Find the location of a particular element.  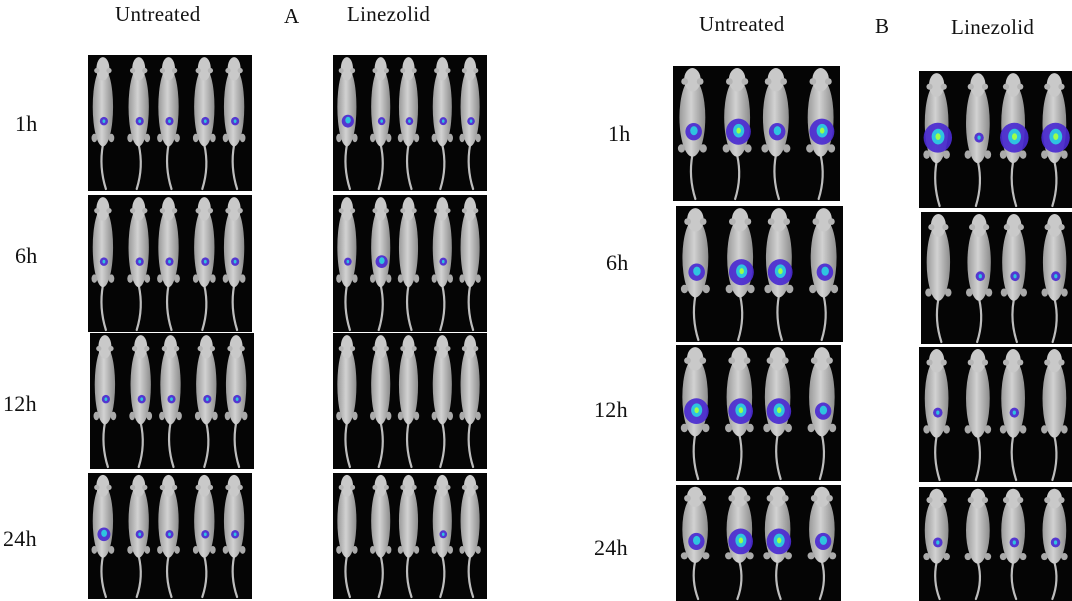

panel-a-row-label-12h: 12h is located at coordinates (20, 403).